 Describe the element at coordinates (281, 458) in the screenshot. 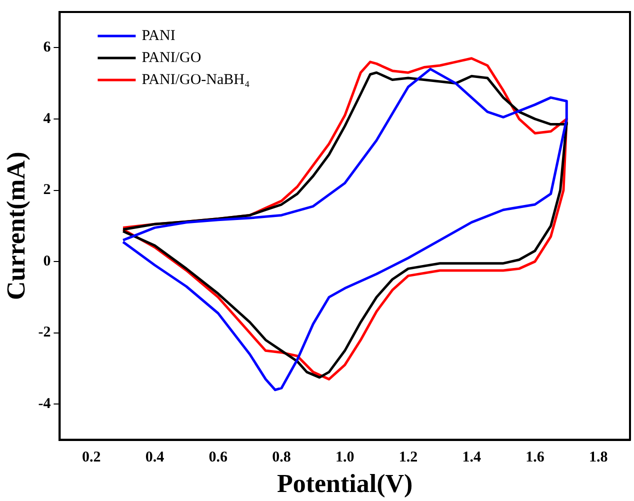

I see `x-tick-label: 0.8` at that location.